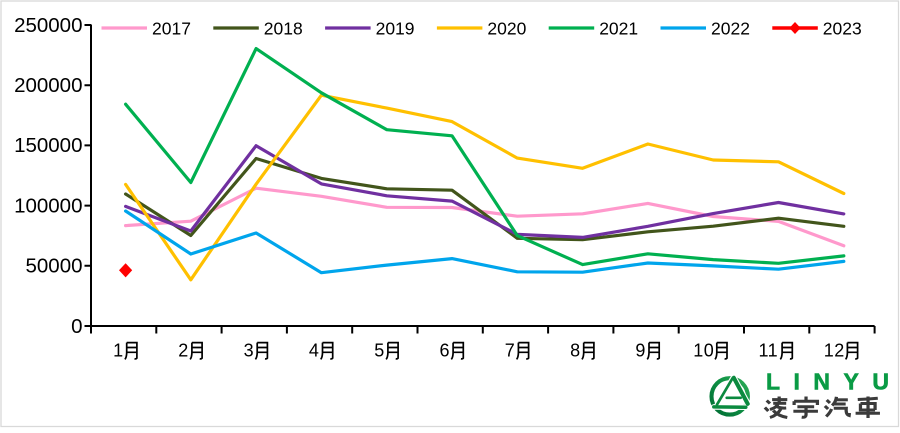 This screenshot has height=433, width=900. I want to click on svg-text: 9, so click(640, 351).